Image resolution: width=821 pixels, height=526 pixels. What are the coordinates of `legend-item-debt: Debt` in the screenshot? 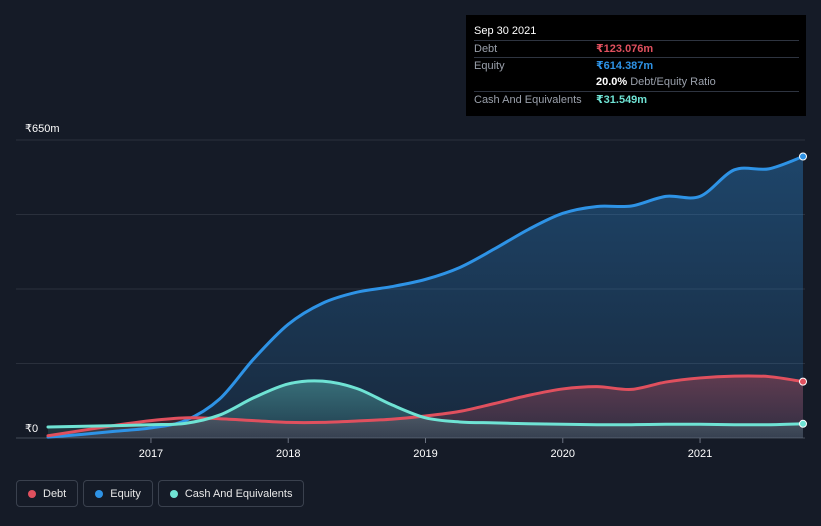 It's located at (47, 493).